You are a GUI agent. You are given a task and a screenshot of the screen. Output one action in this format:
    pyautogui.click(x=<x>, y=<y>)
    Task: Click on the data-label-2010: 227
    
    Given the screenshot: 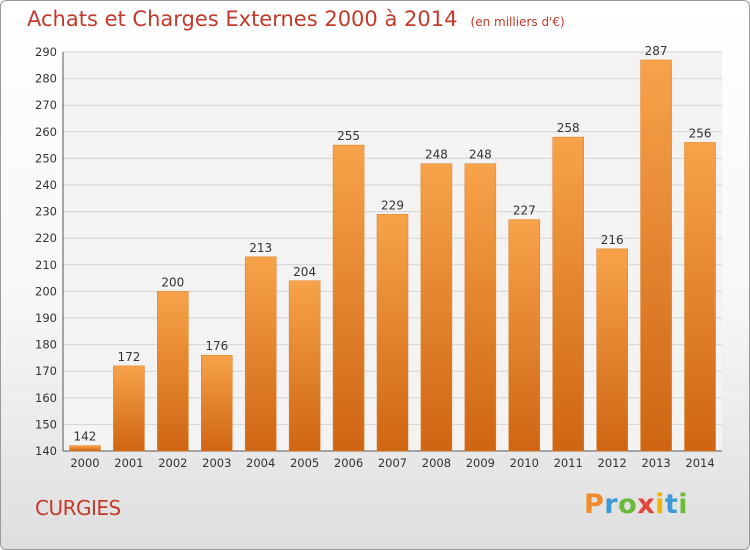 What is the action you would take?
    pyautogui.click(x=524, y=211)
    